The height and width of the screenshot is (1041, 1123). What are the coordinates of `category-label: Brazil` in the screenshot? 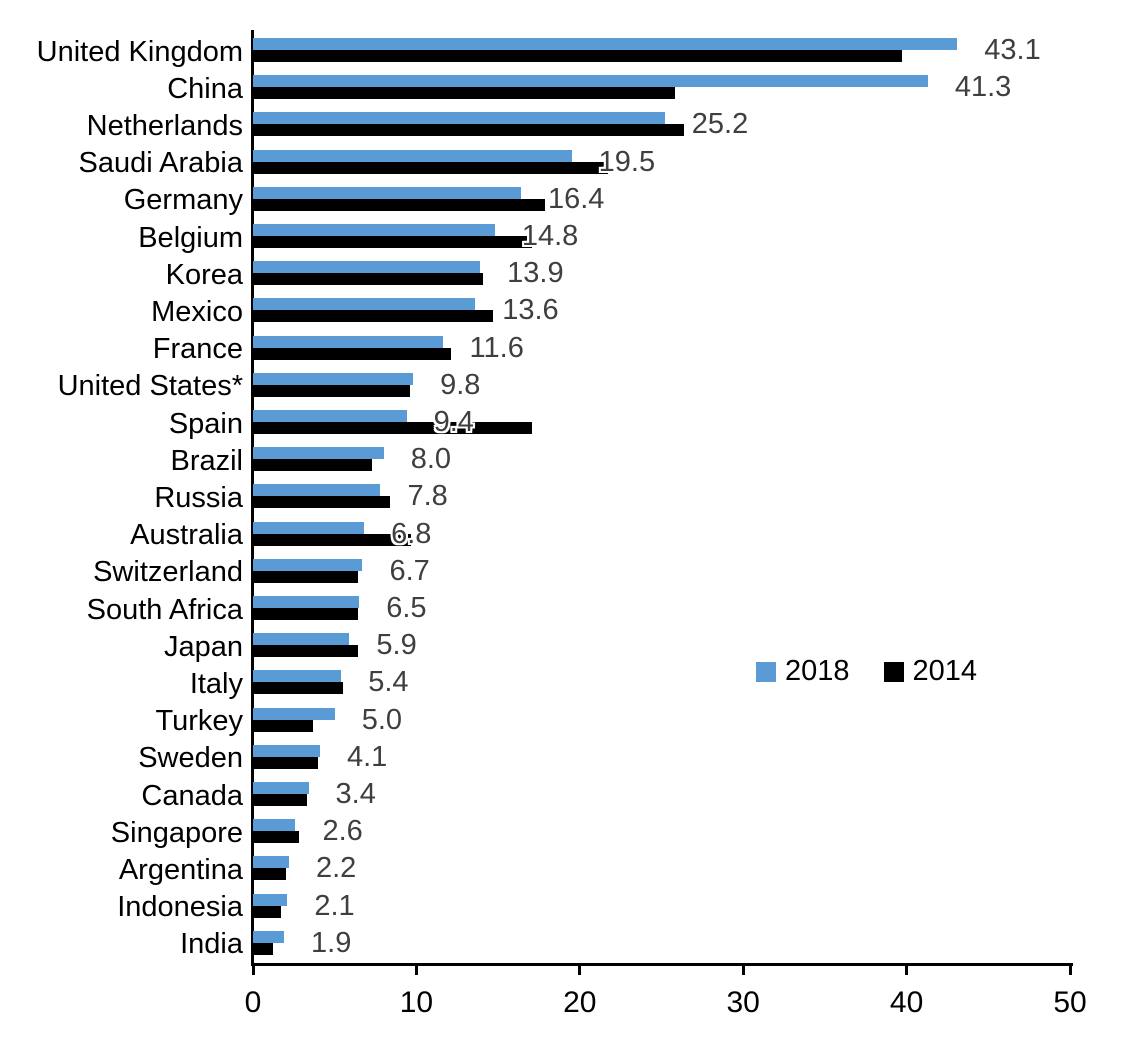 It's located at (206, 460).